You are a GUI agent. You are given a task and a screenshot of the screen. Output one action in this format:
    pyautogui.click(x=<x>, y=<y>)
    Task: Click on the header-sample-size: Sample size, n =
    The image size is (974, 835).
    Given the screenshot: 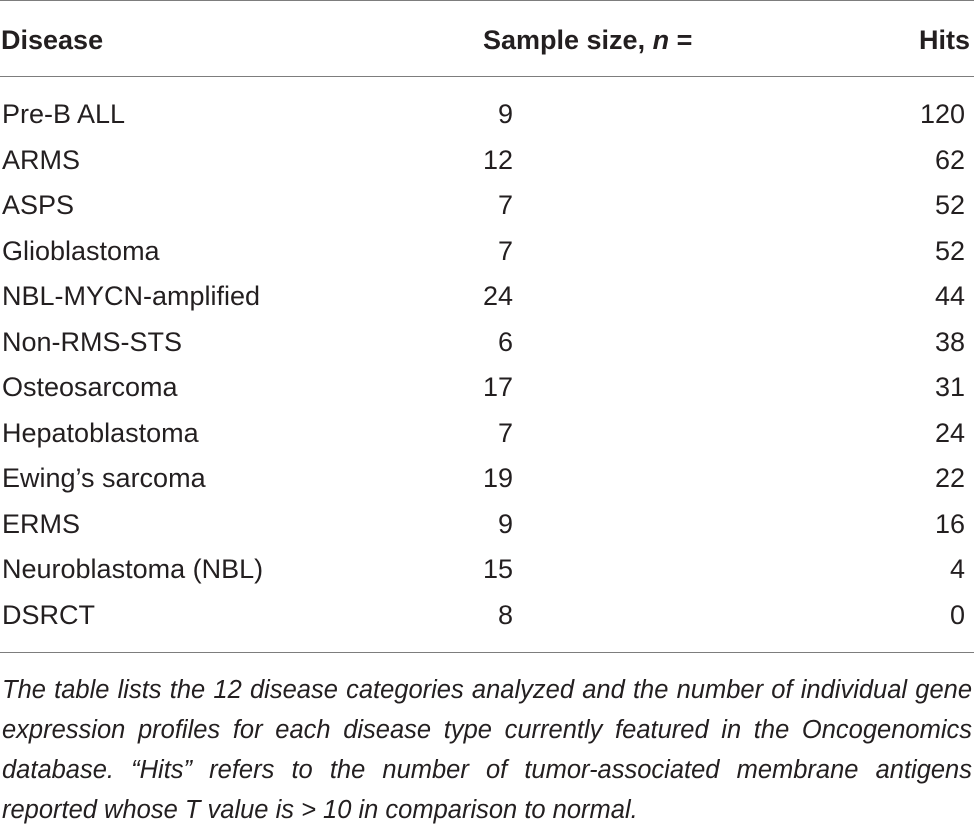 What is the action you would take?
    pyautogui.click(x=587, y=40)
    